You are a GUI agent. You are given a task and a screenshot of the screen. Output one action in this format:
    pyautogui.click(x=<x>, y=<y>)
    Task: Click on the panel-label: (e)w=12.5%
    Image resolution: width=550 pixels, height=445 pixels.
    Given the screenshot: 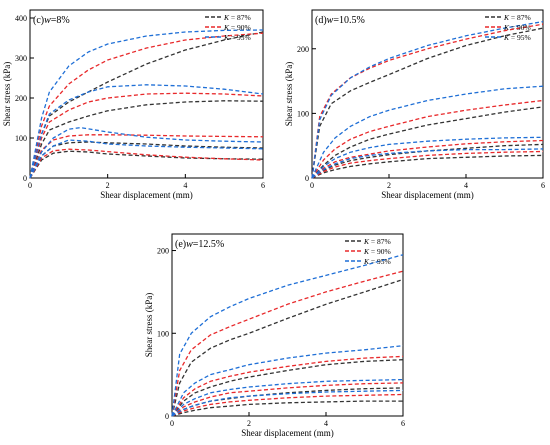 What is the action you would take?
    pyautogui.click(x=199, y=244)
    